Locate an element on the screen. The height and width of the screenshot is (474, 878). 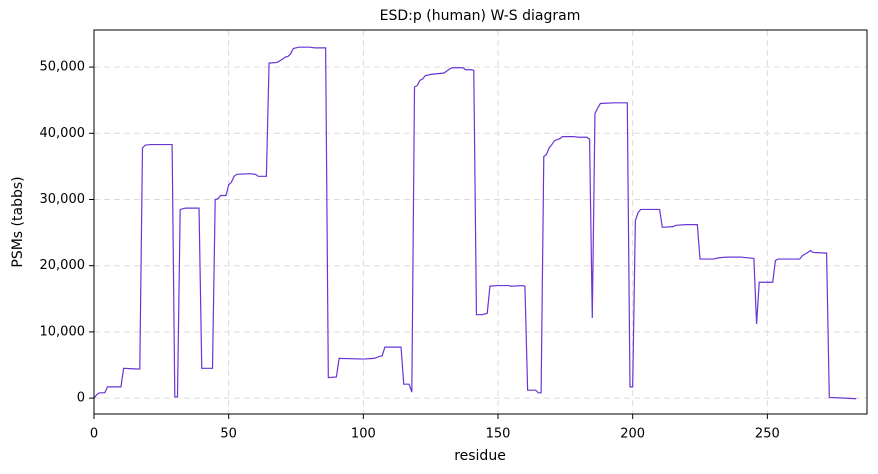
chart-title: ESD:p (human) W-S diagram is located at coordinates (480, 16).